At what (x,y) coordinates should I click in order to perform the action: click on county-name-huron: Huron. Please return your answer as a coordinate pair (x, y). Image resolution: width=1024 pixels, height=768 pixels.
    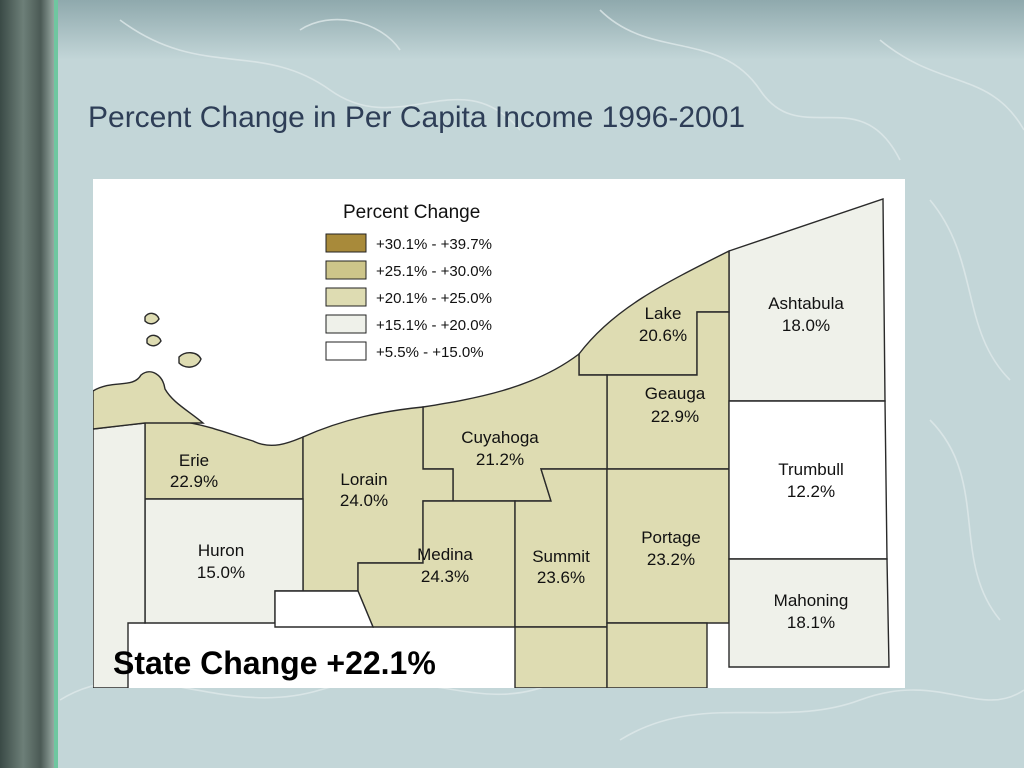
    Looking at the image, I should click on (221, 550).